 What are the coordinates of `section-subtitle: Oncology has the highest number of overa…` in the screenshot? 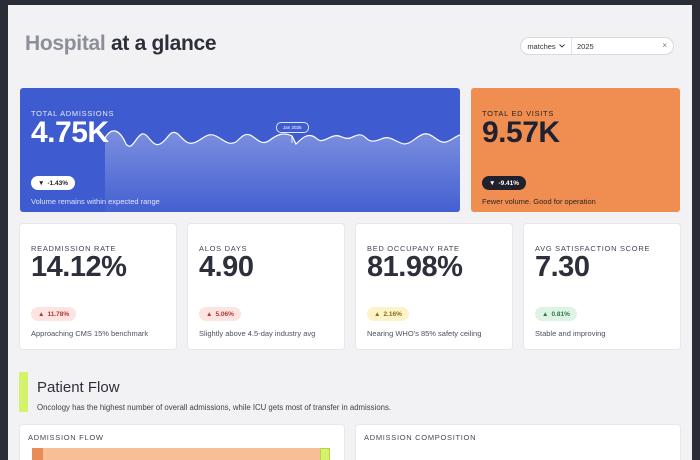 It's located at (214, 407).